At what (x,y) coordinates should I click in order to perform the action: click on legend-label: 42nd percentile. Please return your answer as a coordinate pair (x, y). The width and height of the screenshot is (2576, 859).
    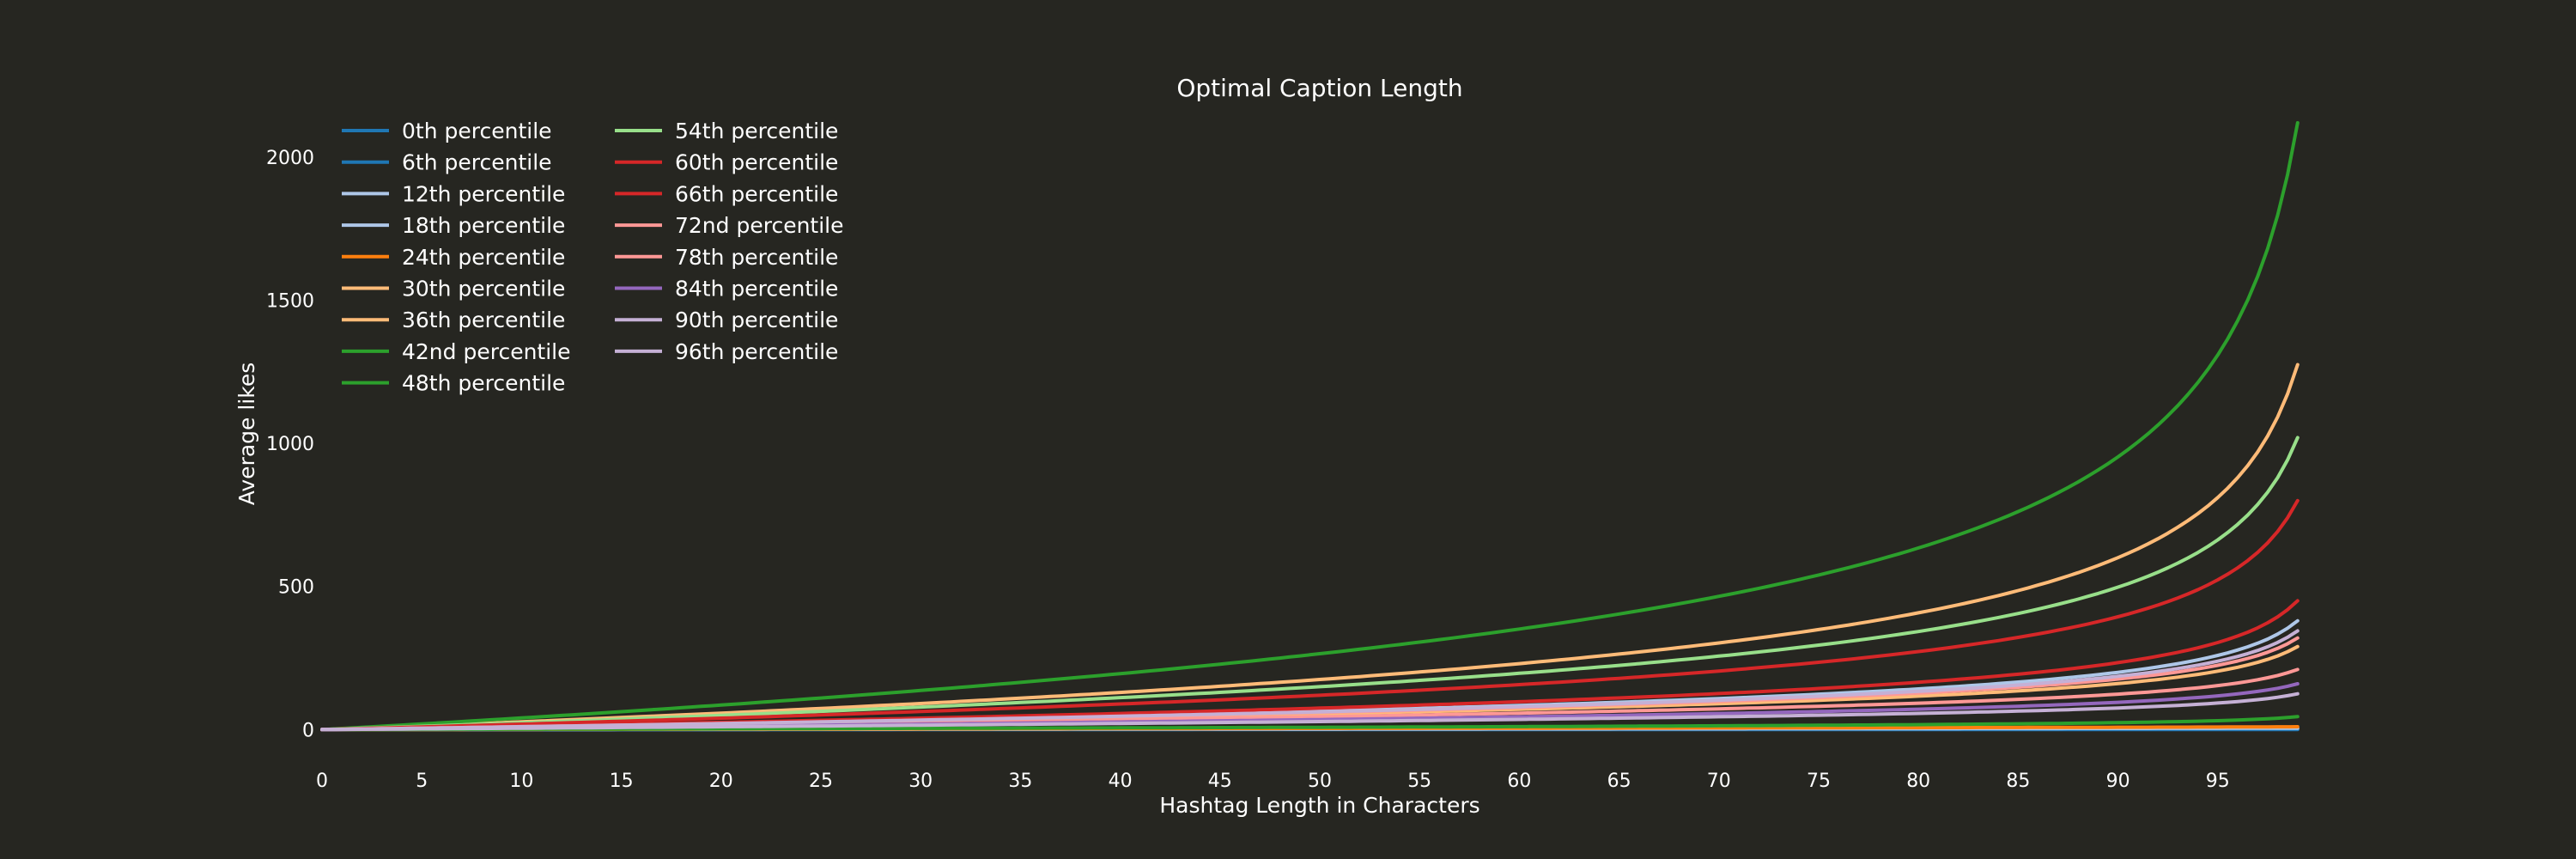
    Looking at the image, I should click on (486, 351).